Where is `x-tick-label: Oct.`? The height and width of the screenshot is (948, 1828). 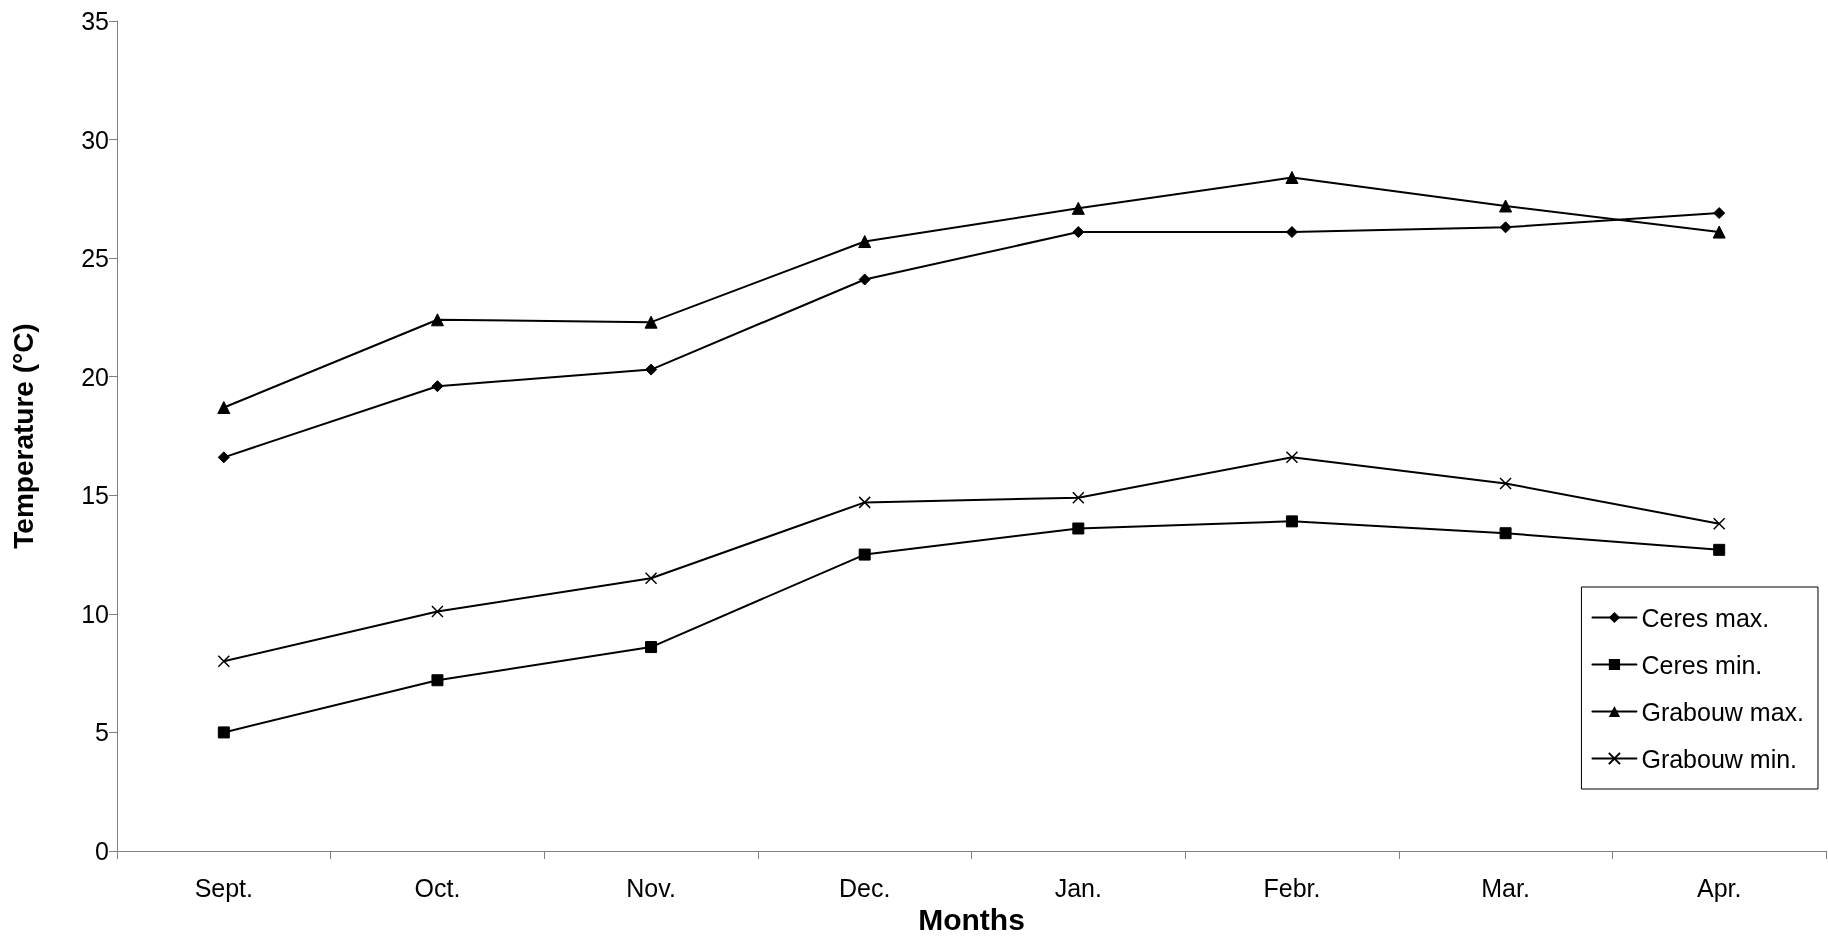
x-tick-label: Oct. is located at coordinates (437, 887).